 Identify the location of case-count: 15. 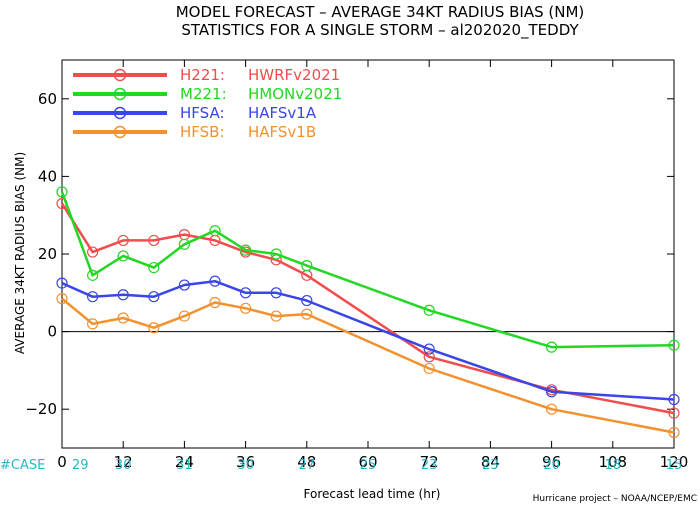
(674, 465).